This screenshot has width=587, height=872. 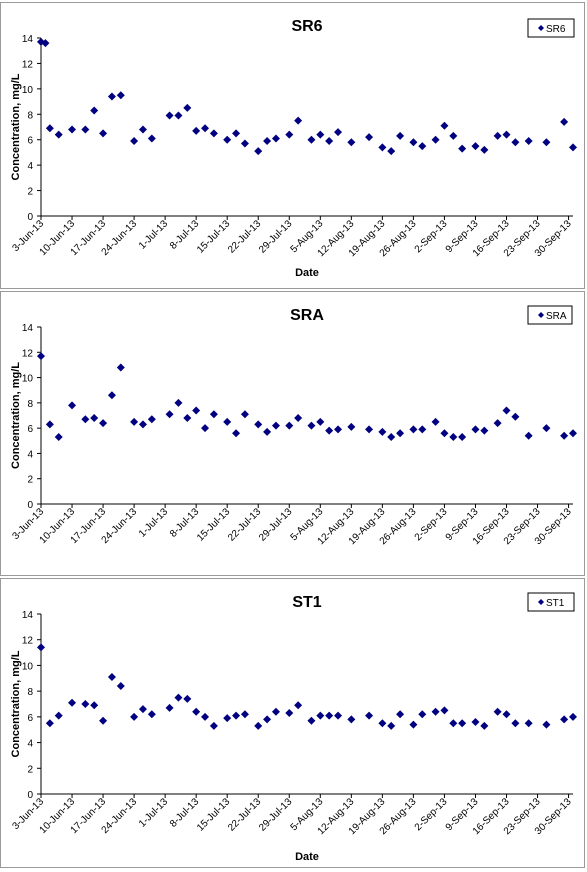 What do you see at coordinates (307, 273) in the screenshot?
I see `x-axis-title: Date` at bounding box center [307, 273].